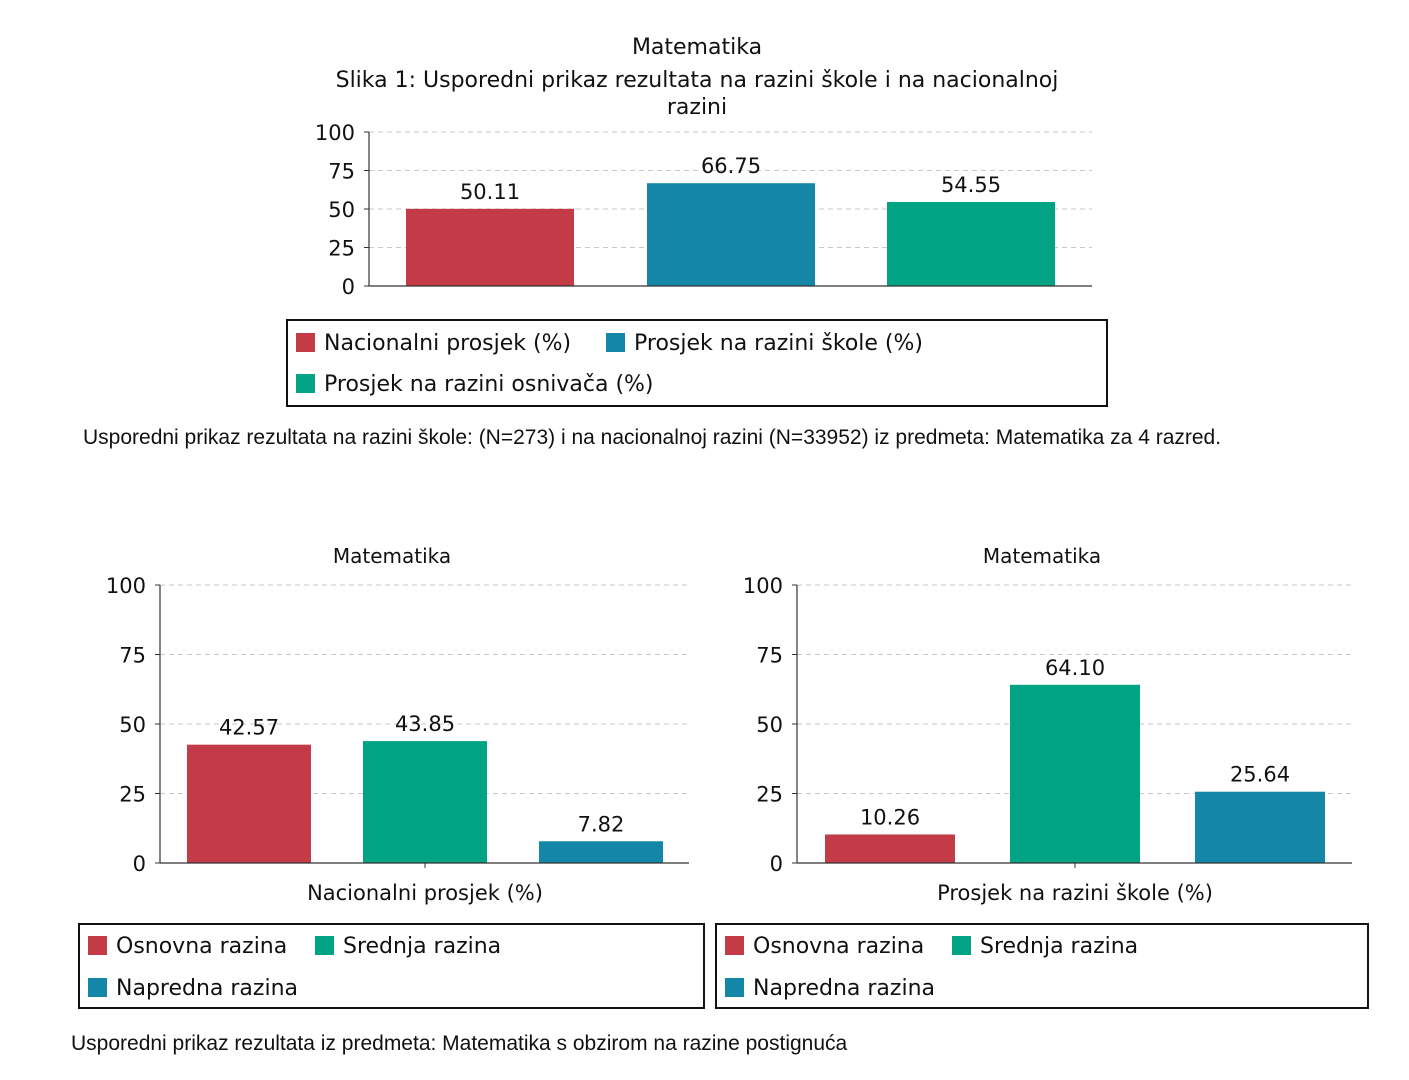  Describe the element at coordinates (769, 656) in the screenshot. I see `school-y-tick-label: 75` at that location.